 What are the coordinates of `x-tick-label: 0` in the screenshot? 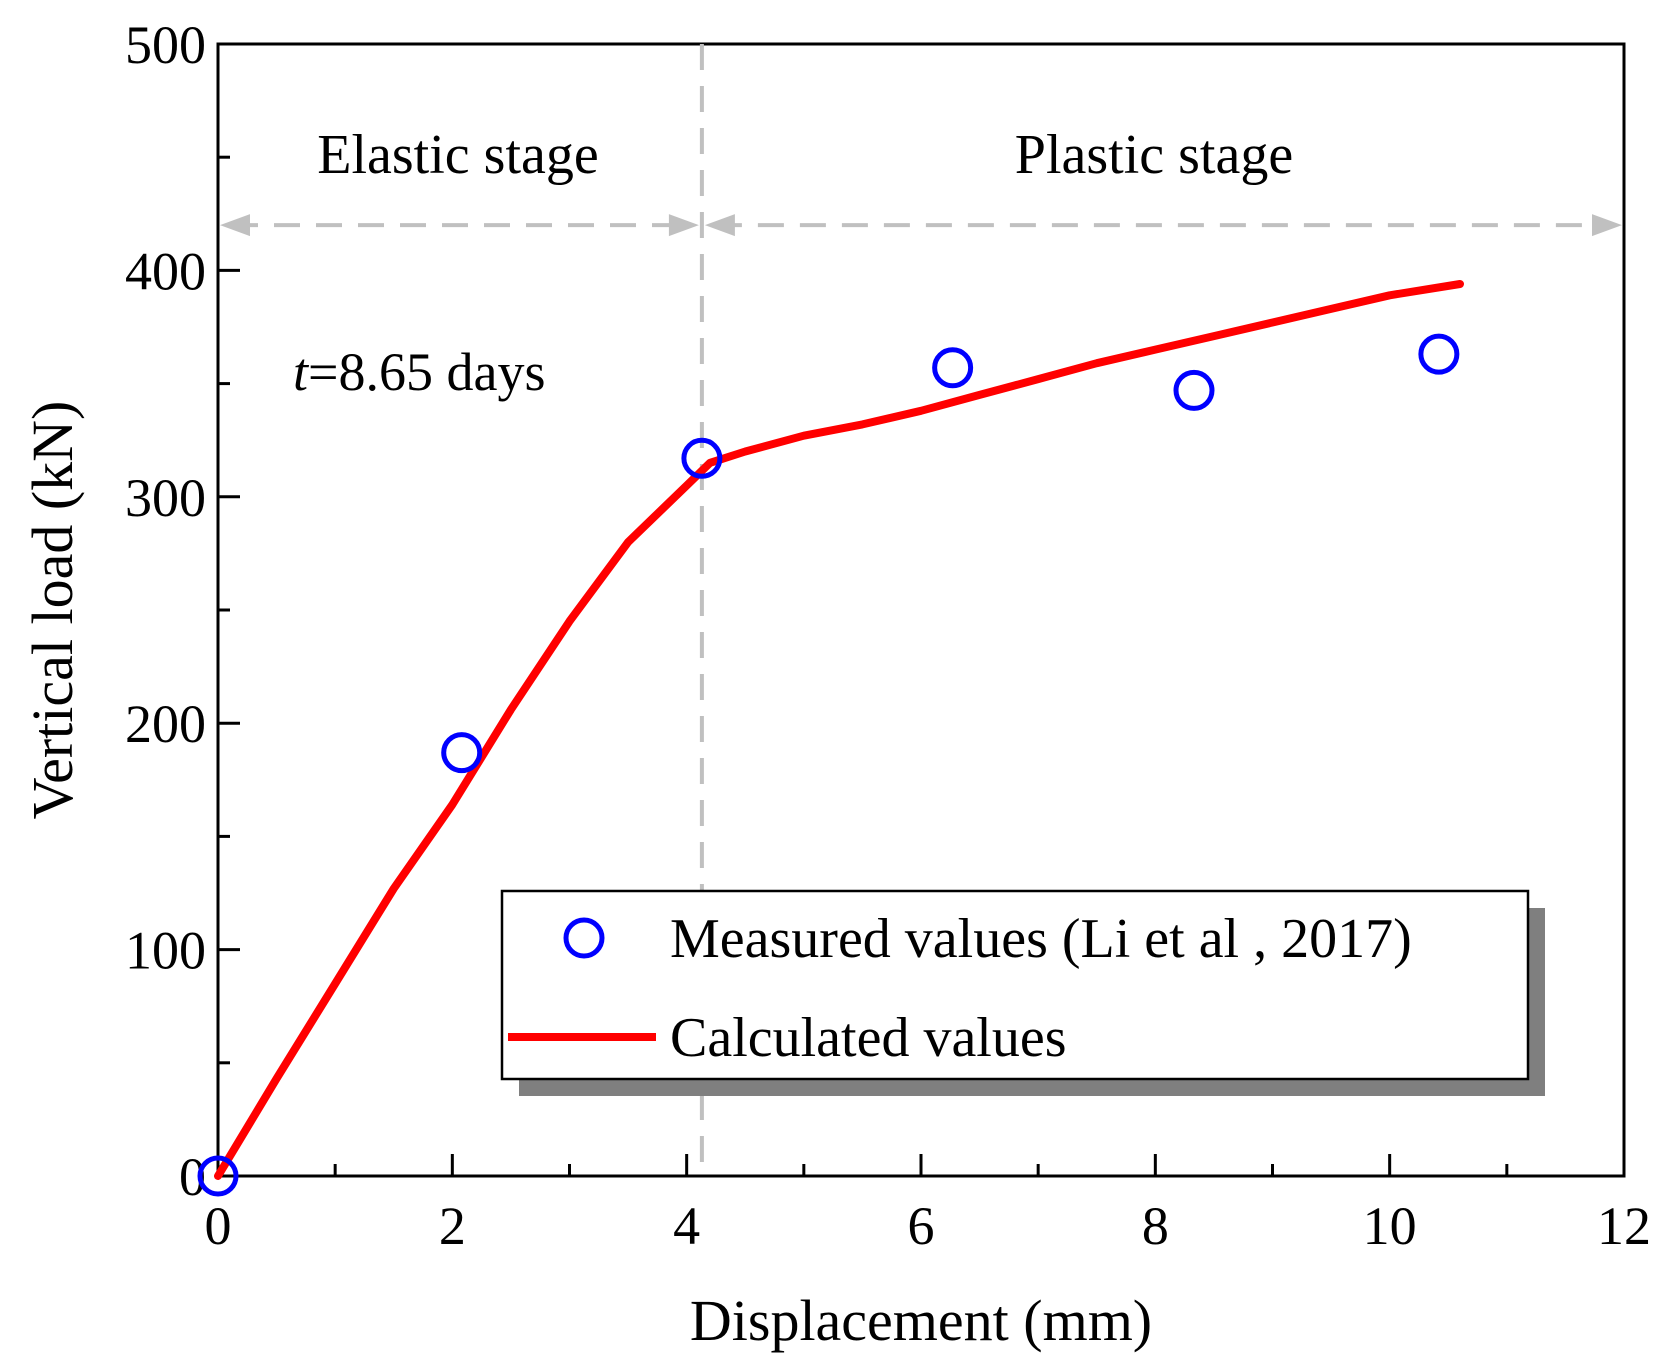 It's located at (218, 1226).